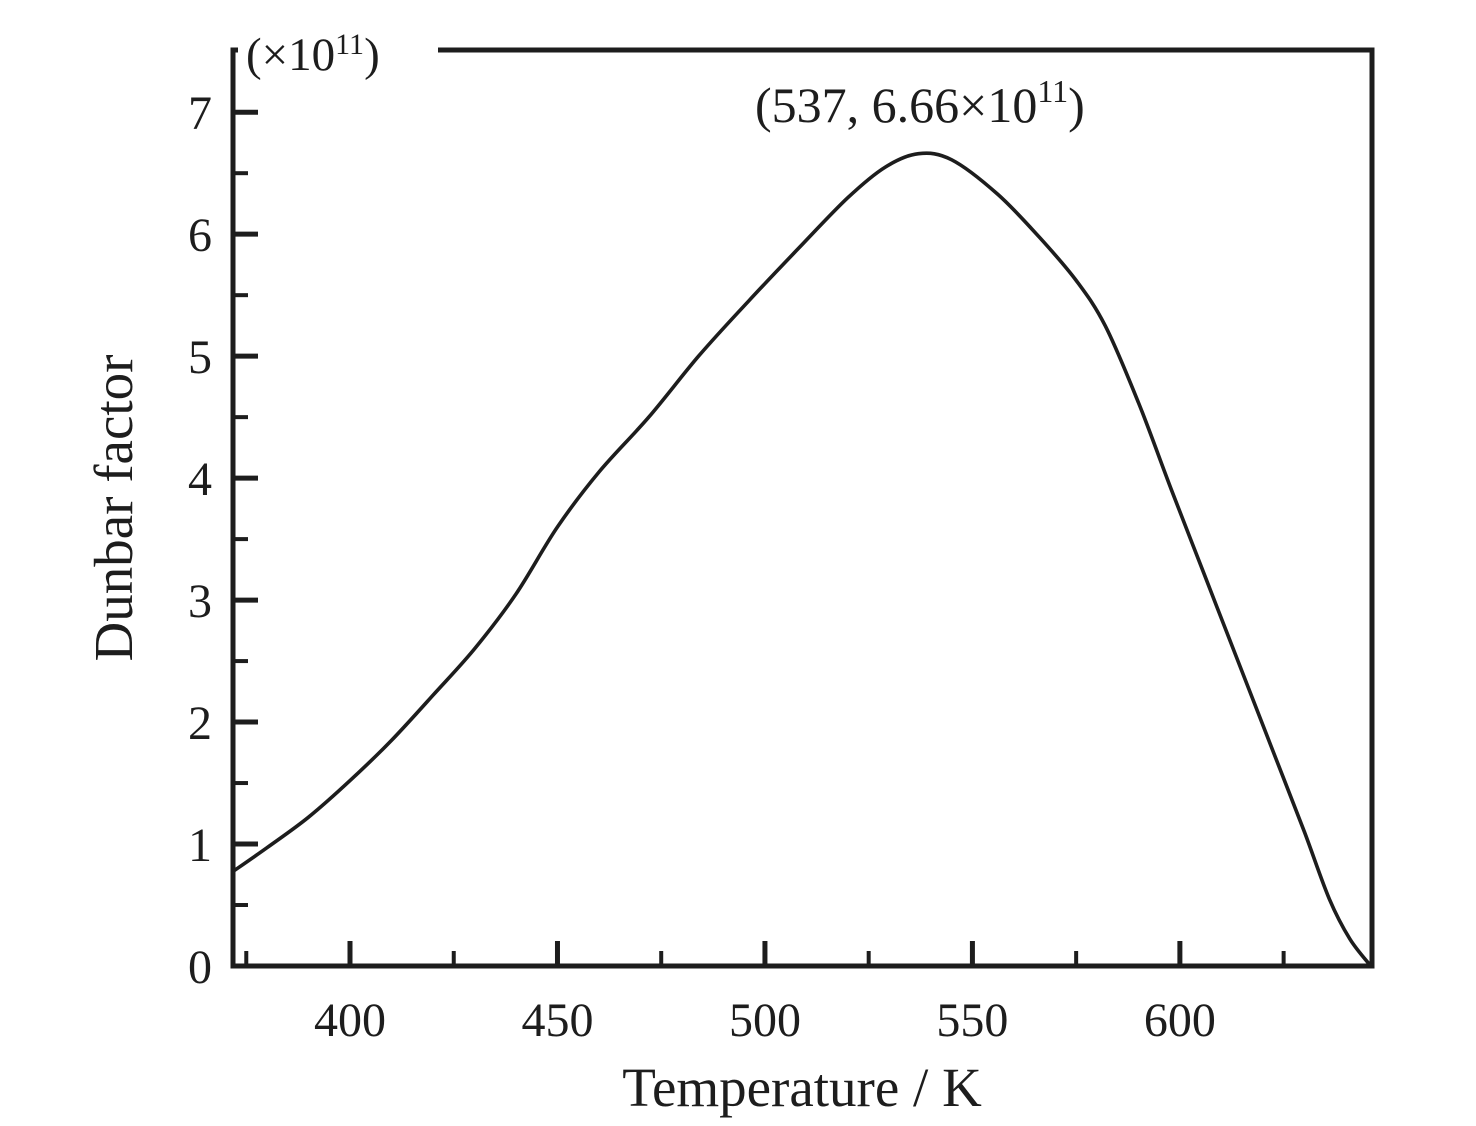 The height and width of the screenshot is (1126, 1476). Describe the element at coordinates (246, 539) in the screenshot. I see `y-axis-ticks` at that location.